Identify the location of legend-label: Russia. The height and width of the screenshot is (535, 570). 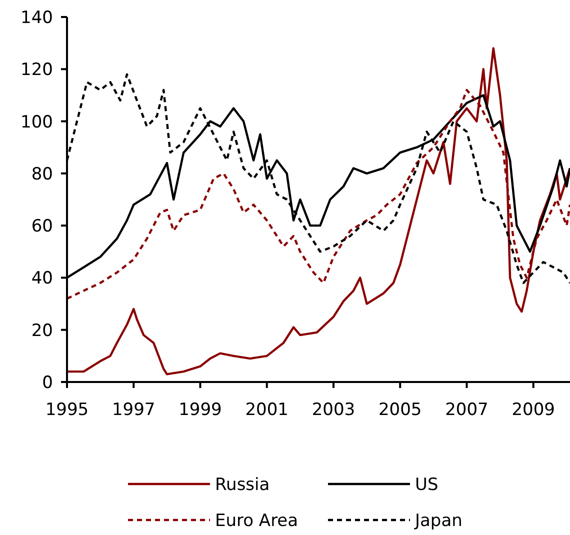
(242, 485).